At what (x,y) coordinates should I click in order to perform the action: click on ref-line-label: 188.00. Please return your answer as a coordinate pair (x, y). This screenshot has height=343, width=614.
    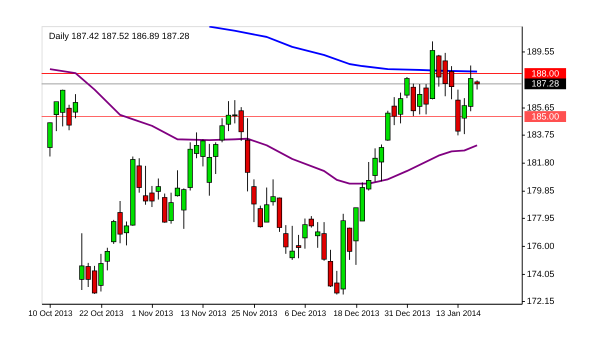
    Looking at the image, I should click on (545, 73).